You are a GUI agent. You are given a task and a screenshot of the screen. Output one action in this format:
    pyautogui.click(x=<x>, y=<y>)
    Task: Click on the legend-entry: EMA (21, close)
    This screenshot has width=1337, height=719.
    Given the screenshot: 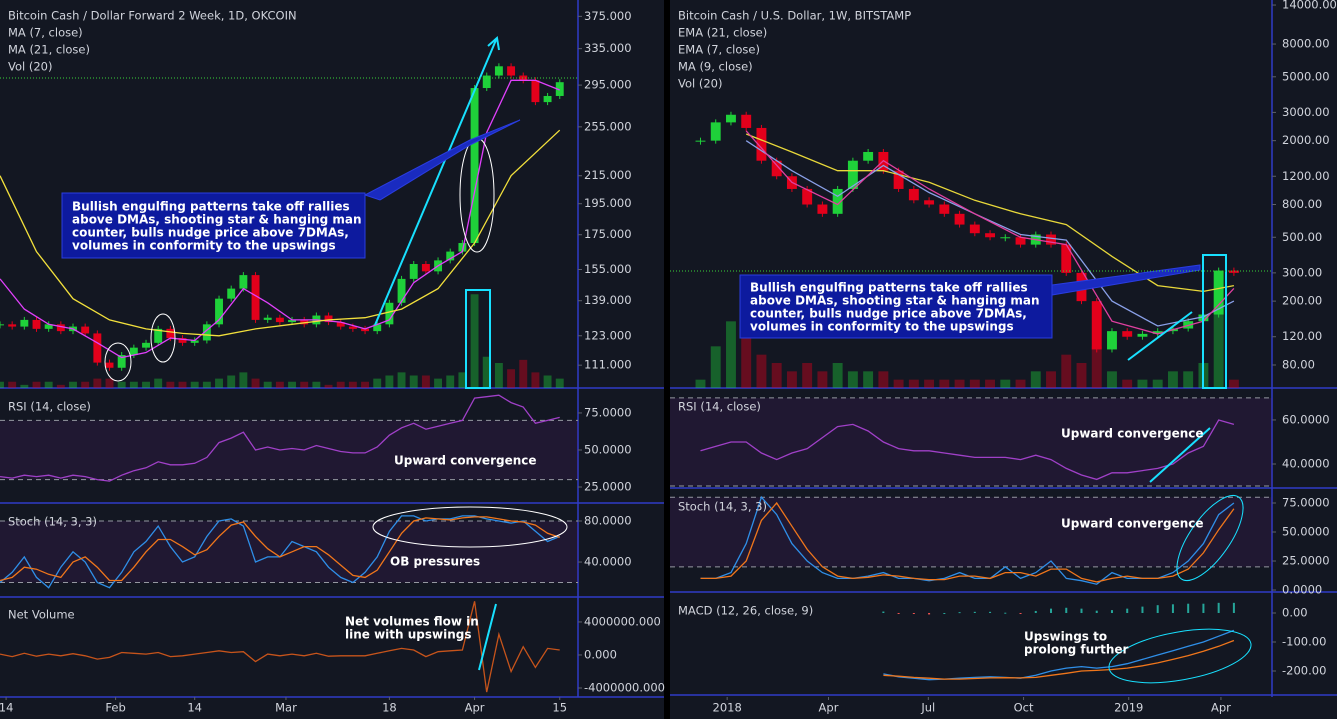 What is the action you would take?
    pyautogui.click(x=722, y=33)
    